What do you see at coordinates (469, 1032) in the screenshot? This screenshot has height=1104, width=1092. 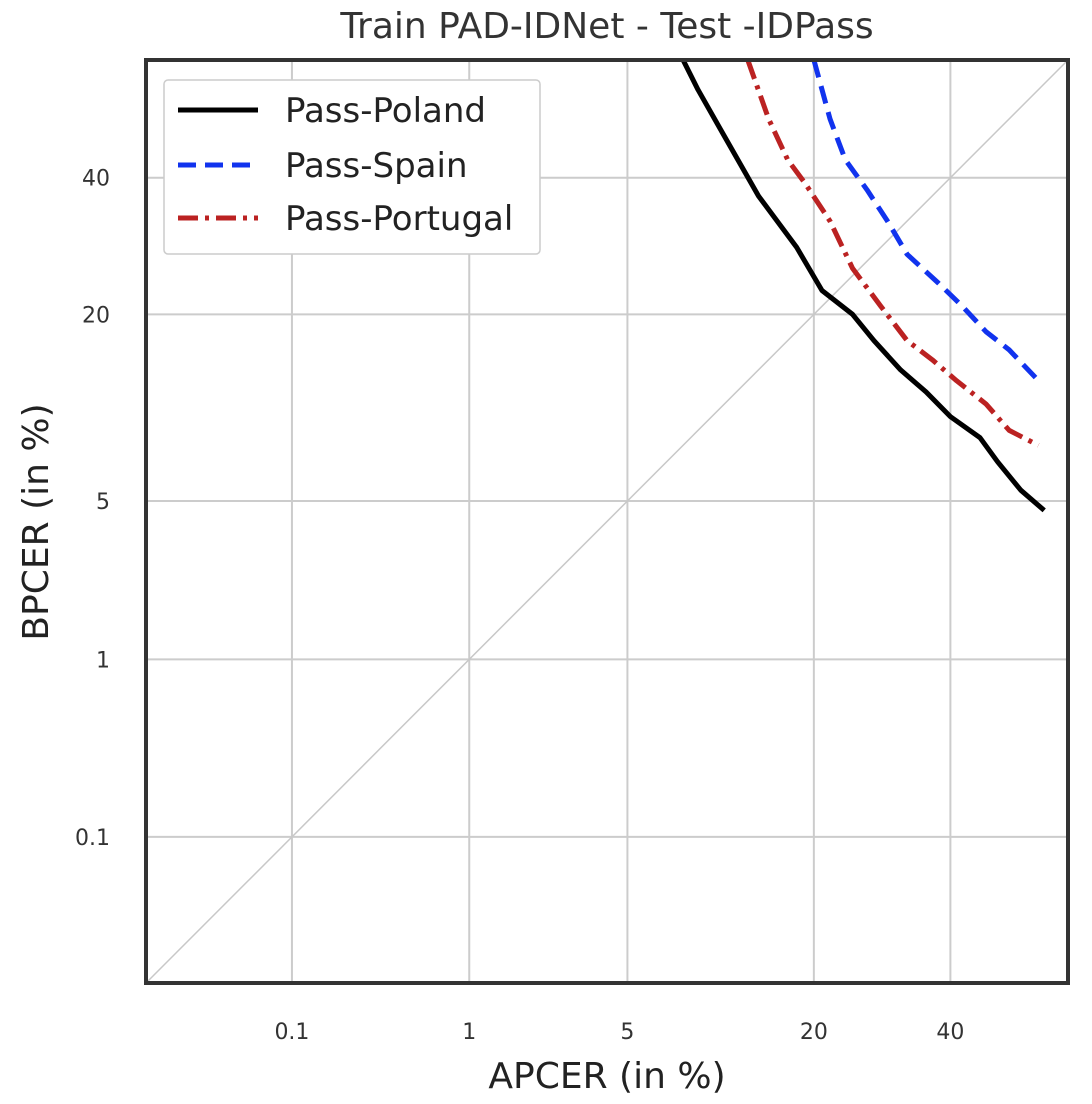 I see `x-tick-label: 1` at bounding box center [469, 1032].